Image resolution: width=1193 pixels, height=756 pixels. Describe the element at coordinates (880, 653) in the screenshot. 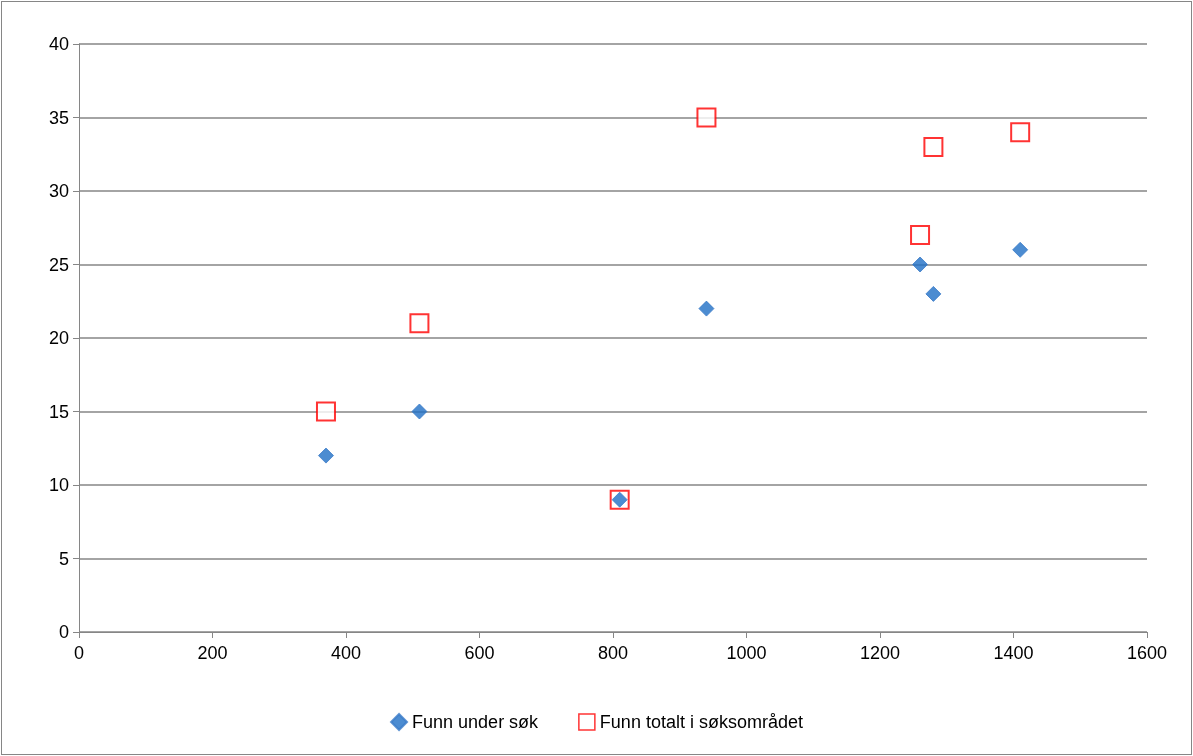

I see `x-tick-label: 1200` at that location.